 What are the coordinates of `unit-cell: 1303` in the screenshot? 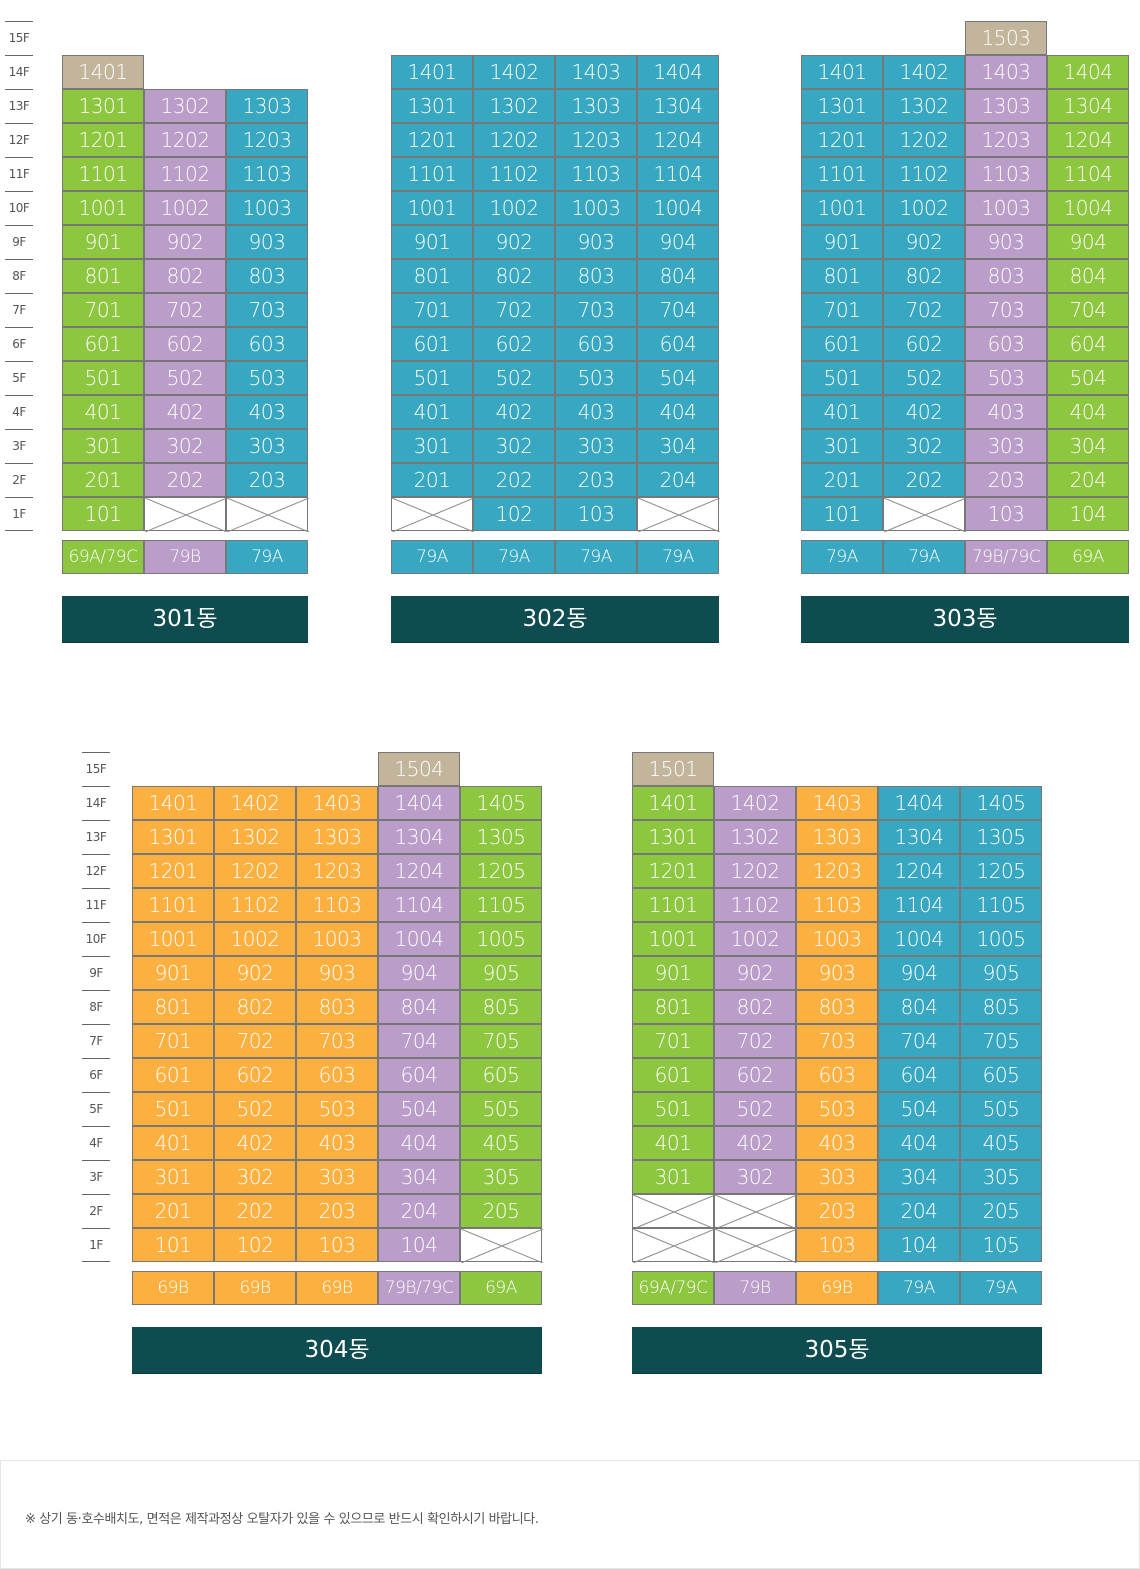 It's located at (1006, 106).